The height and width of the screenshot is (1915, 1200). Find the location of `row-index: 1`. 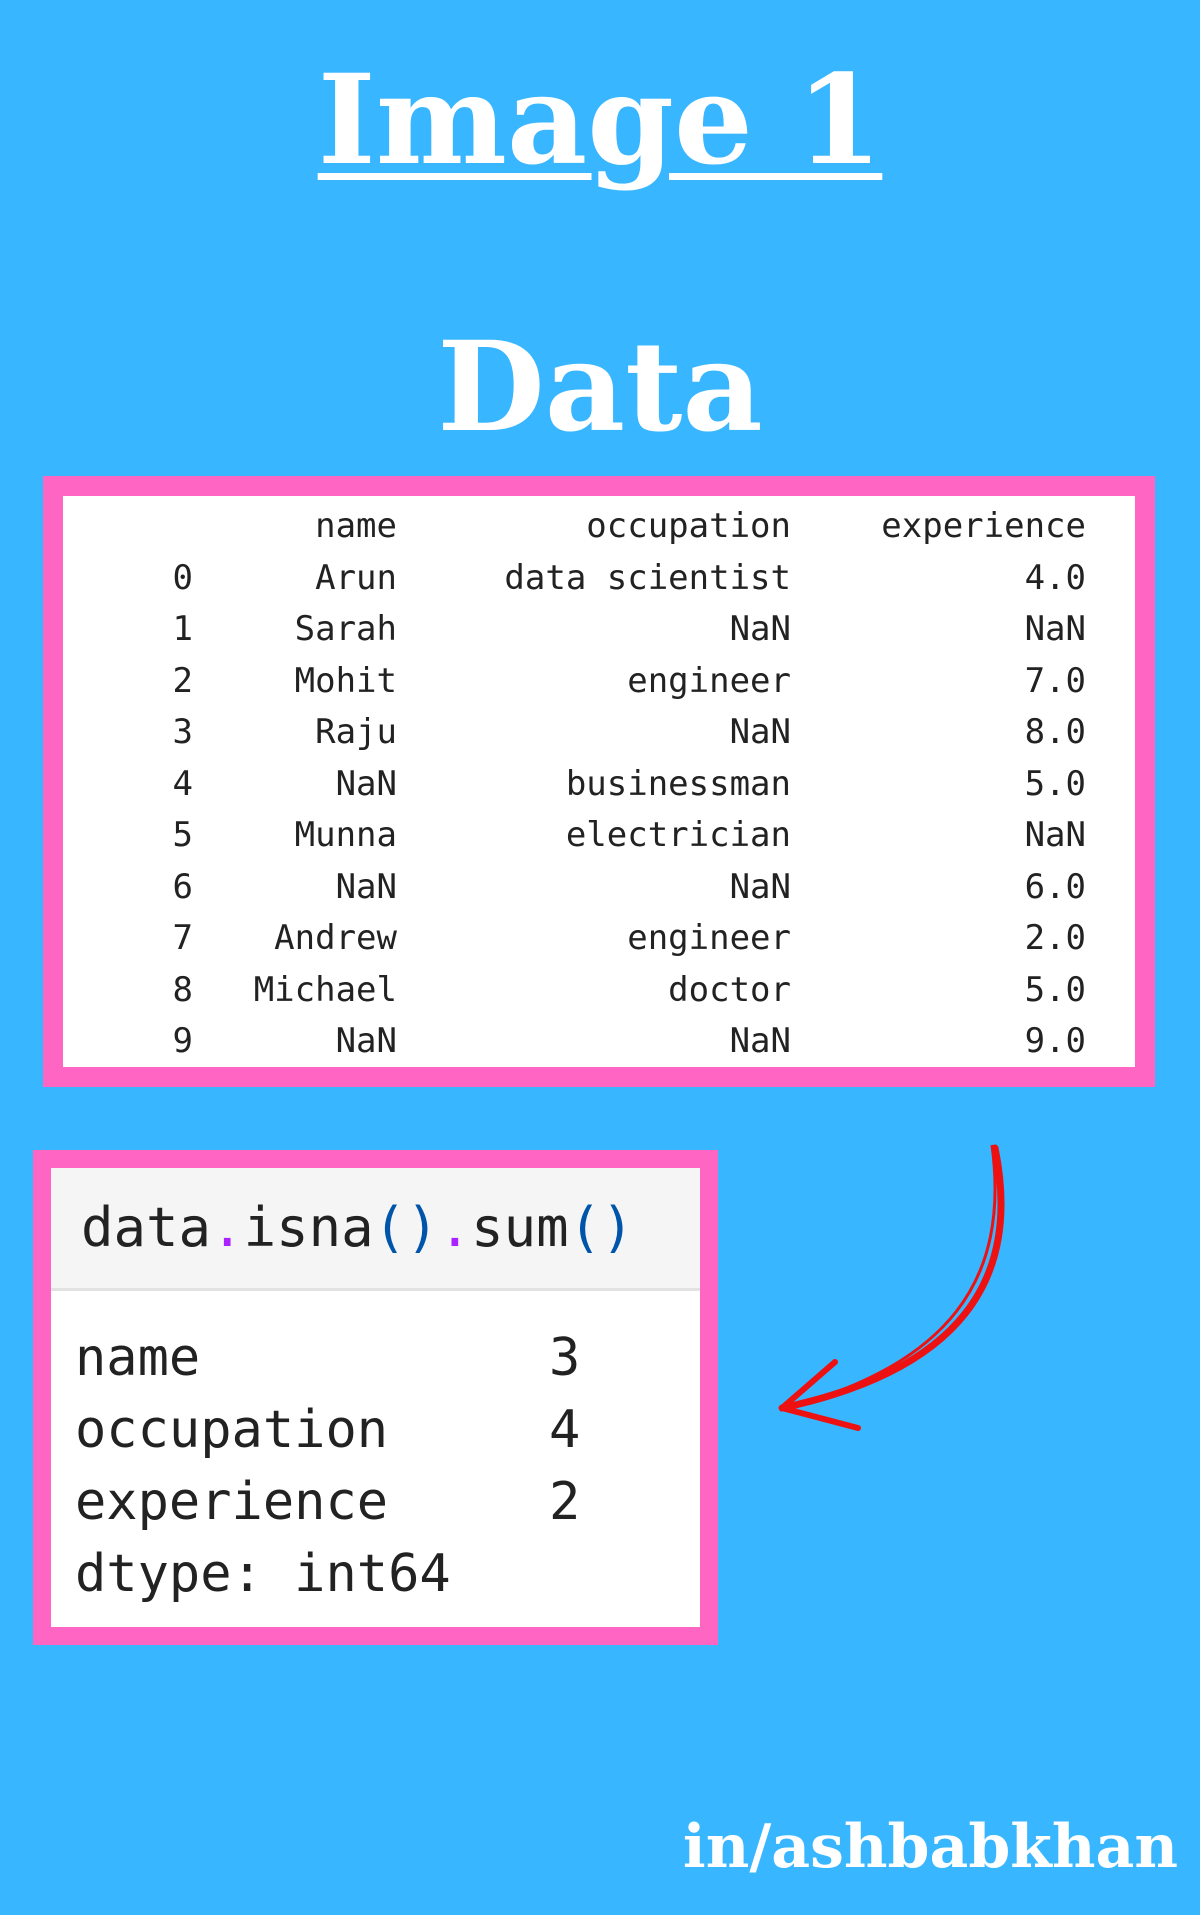

row-index: 1 is located at coordinates (182, 629).